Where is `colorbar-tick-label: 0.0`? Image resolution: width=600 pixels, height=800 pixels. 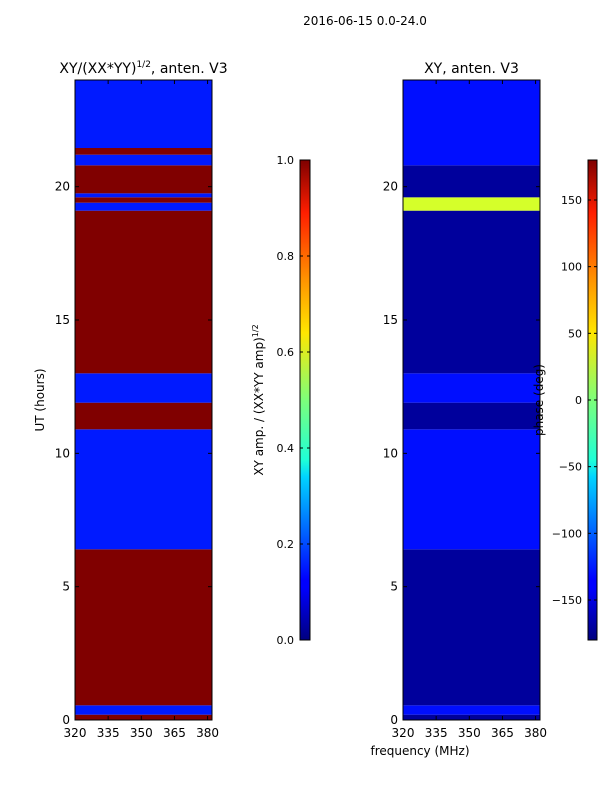
colorbar-tick-label: 0.0 is located at coordinates (286, 640).